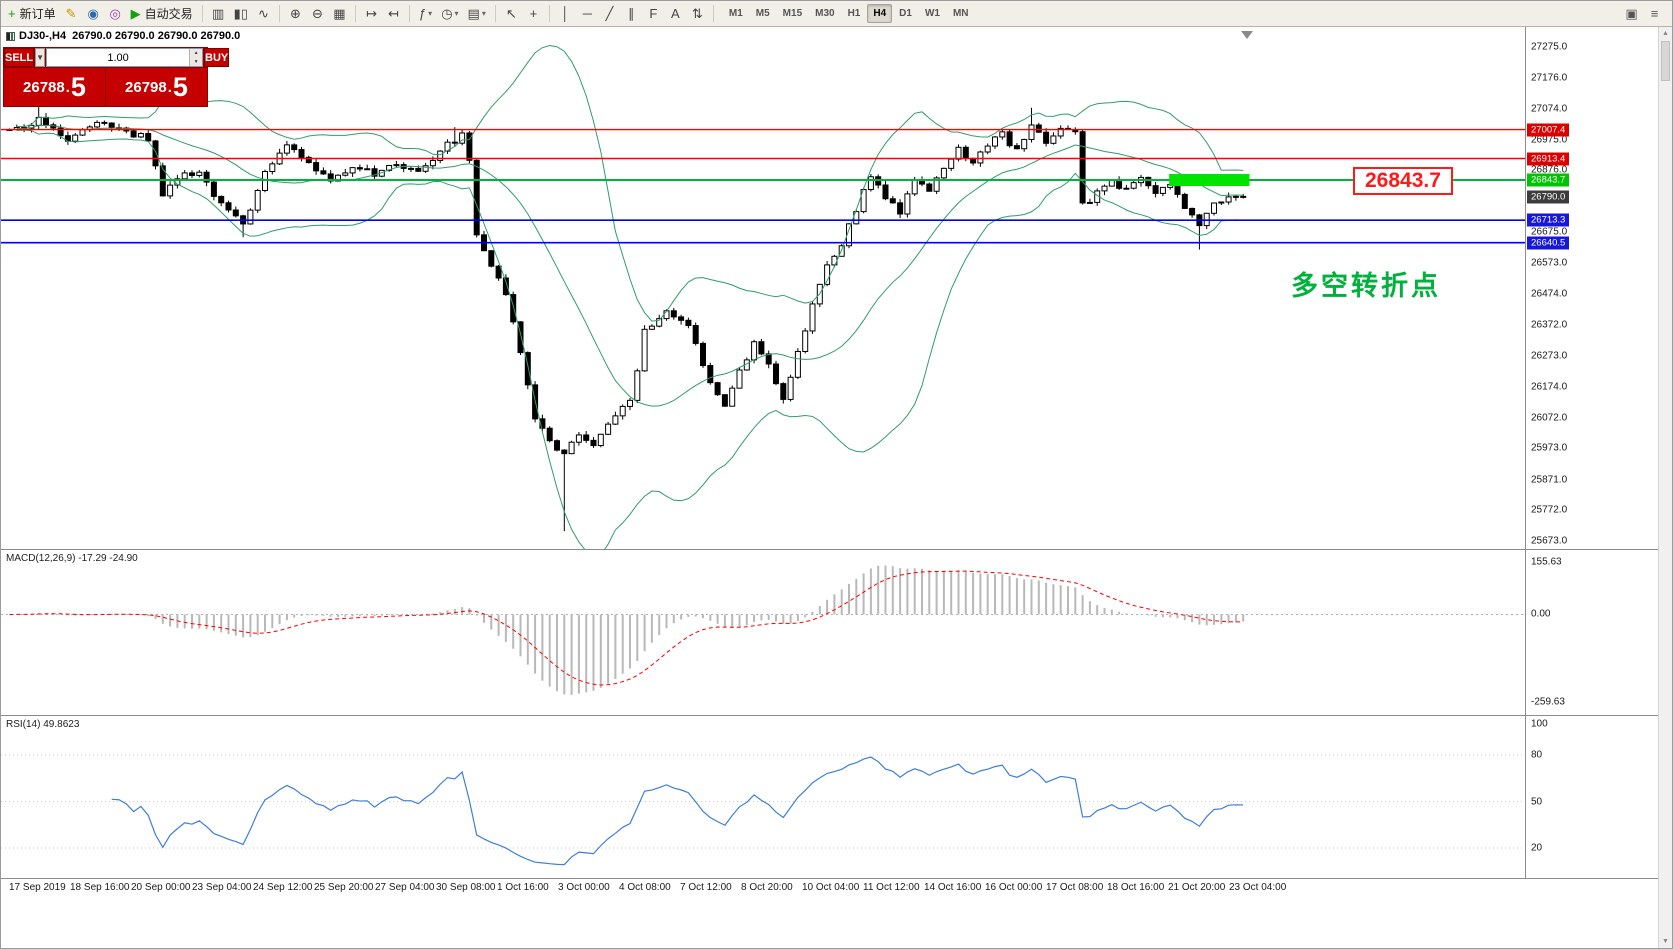 The height and width of the screenshot is (949, 1673). Describe the element at coordinates (880, 13) in the screenshot. I see `timeframe-h4: H4` at that location.